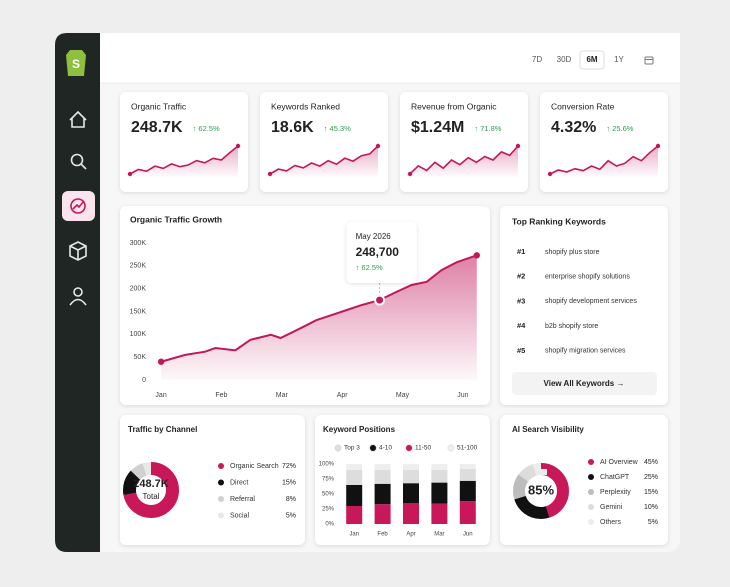 The height and width of the screenshot is (587, 730). I want to click on kpi-change: ↑ 62.5%, so click(206, 128).